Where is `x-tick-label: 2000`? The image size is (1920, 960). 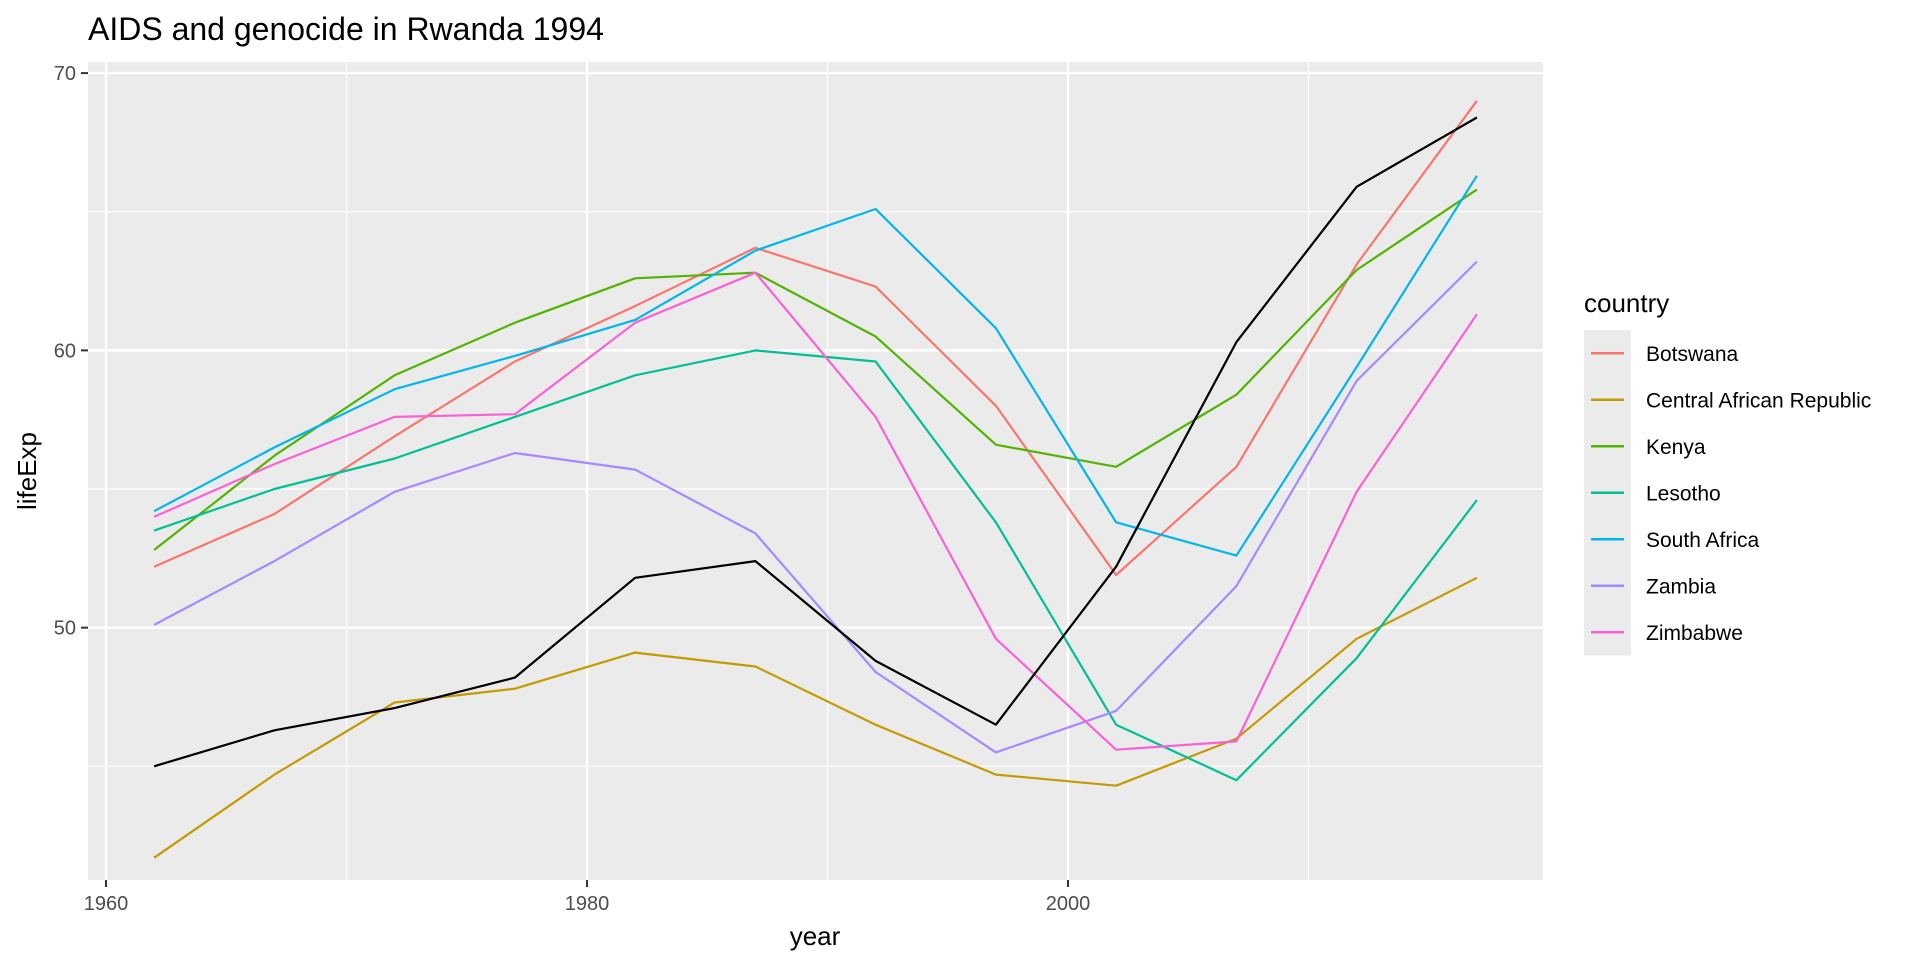 x-tick-label: 2000 is located at coordinates (1068, 904).